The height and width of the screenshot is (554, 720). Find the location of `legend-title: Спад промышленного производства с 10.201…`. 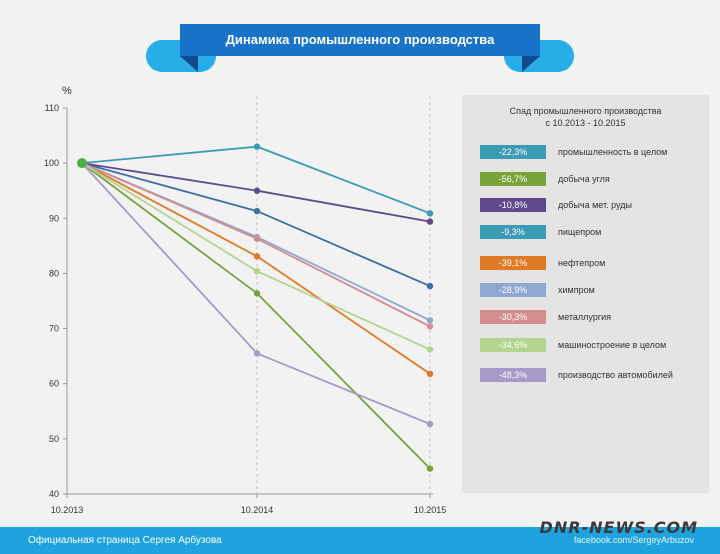

legend-title: Спад промышленного производства с 10.201… is located at coordinates (585, 117).